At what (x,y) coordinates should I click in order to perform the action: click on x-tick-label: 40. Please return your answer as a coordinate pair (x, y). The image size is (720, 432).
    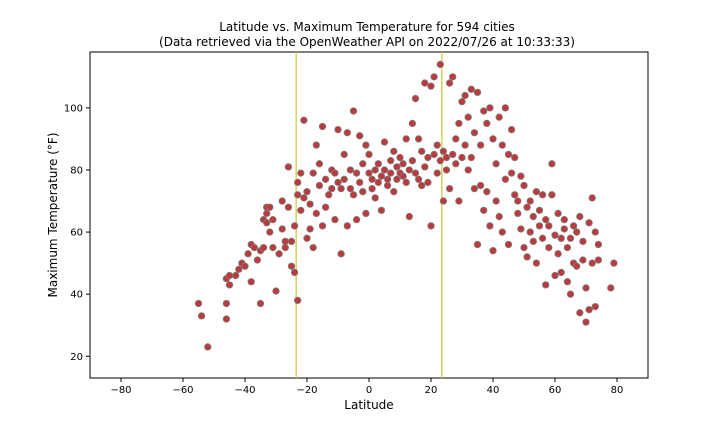
    Looking at the image, I should click on (493, 390).